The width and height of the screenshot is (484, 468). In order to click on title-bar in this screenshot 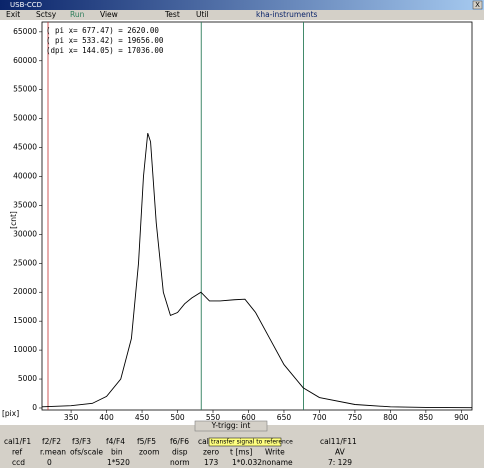, I will do `click(242, 5)`.